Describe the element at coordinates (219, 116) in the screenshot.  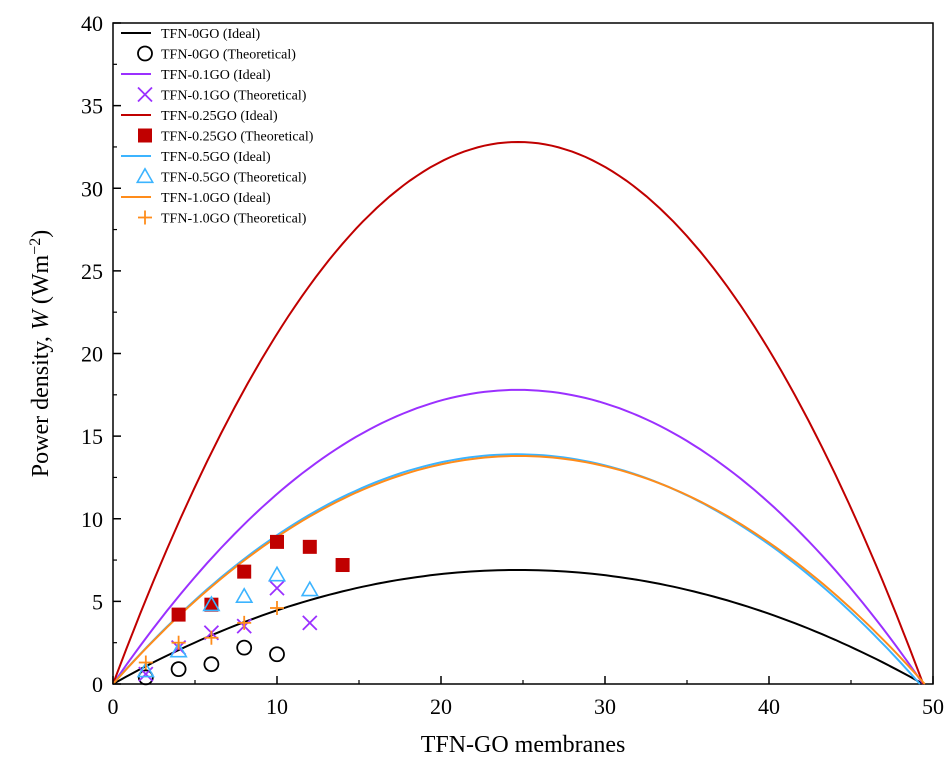
I see `legend-label: TFN-0.25GO (Ideal)` at that location.